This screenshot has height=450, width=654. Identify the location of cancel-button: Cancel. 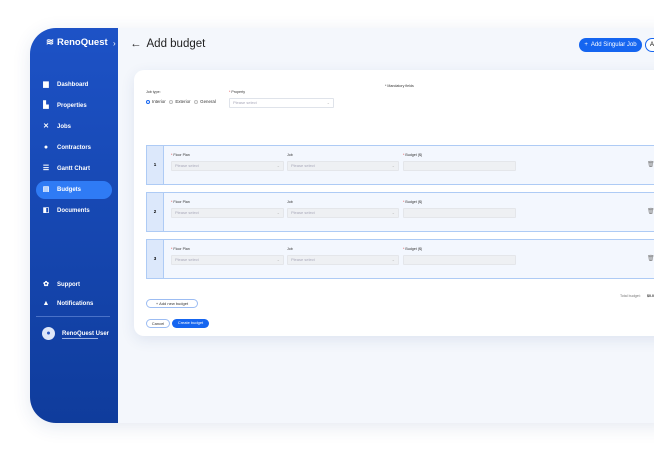
(158, 323).